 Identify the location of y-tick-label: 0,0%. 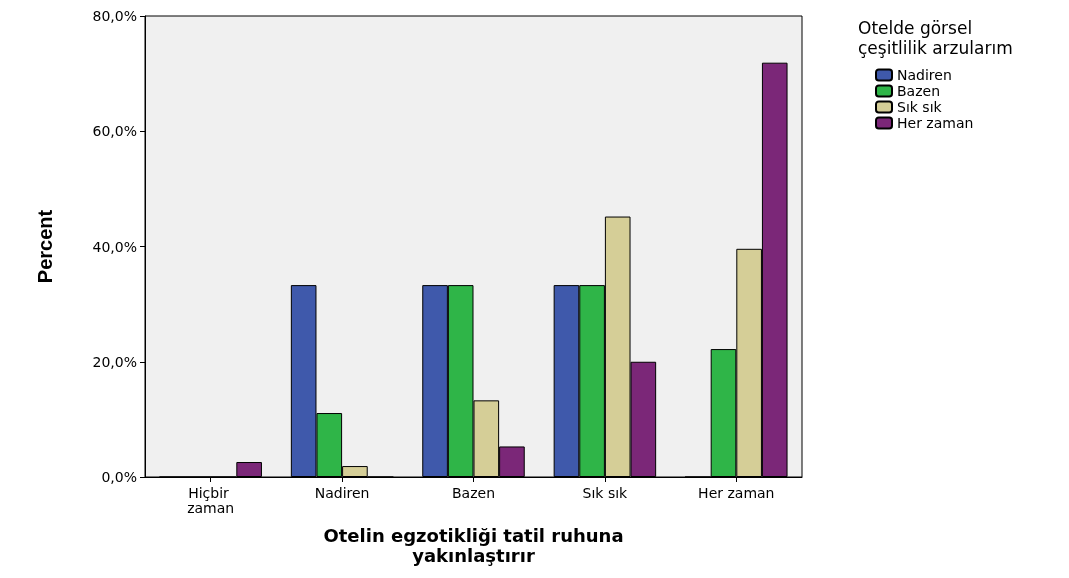
(119, 477).